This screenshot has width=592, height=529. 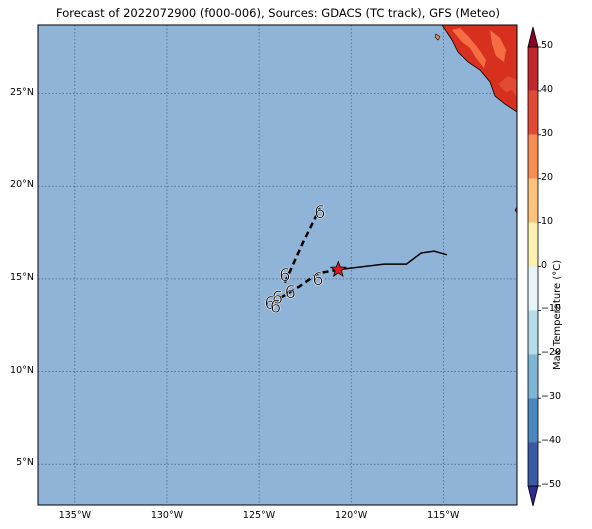 I want to click on lat-label: 15°N, so click(x=22, y=277).